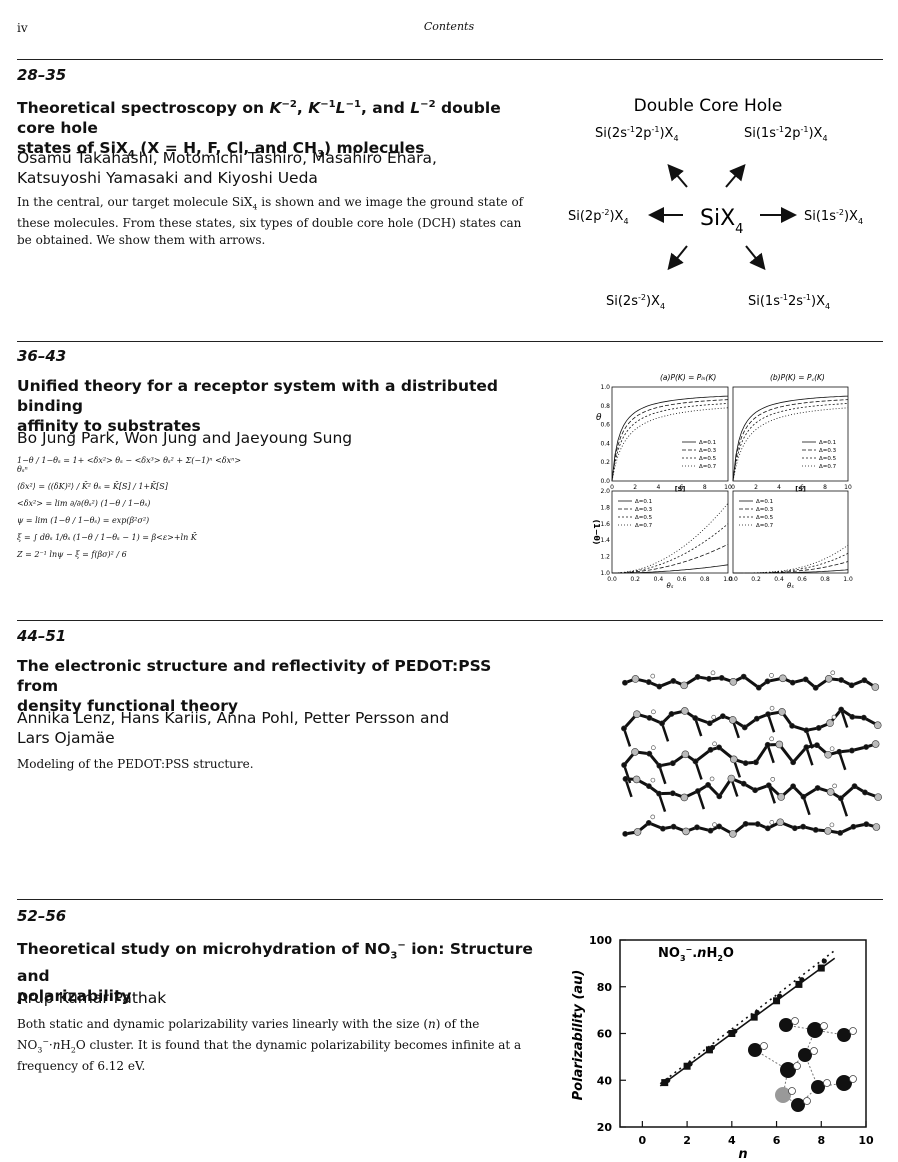  I want to click on y-tick-label: 0.2, so click(605, 462).